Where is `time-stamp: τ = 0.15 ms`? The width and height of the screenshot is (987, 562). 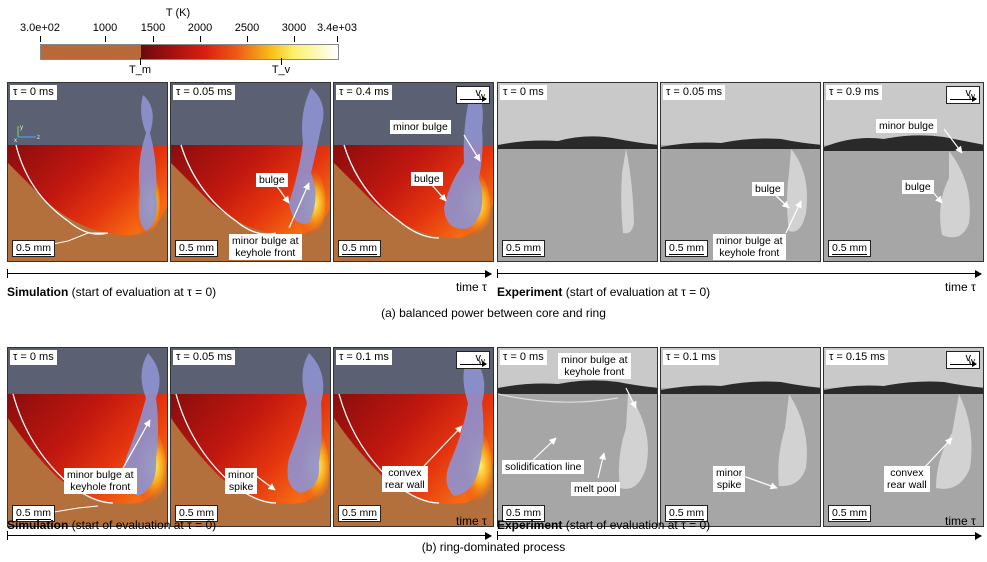 time-stamp: τ = 0.15 ms is located at coordinates (857, 357).